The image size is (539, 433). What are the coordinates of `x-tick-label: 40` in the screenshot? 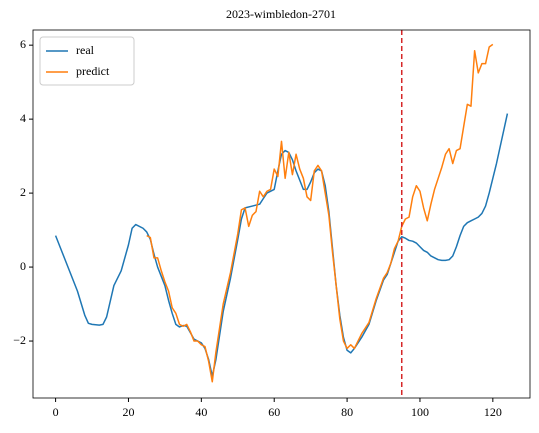 It's located at (201, 412).